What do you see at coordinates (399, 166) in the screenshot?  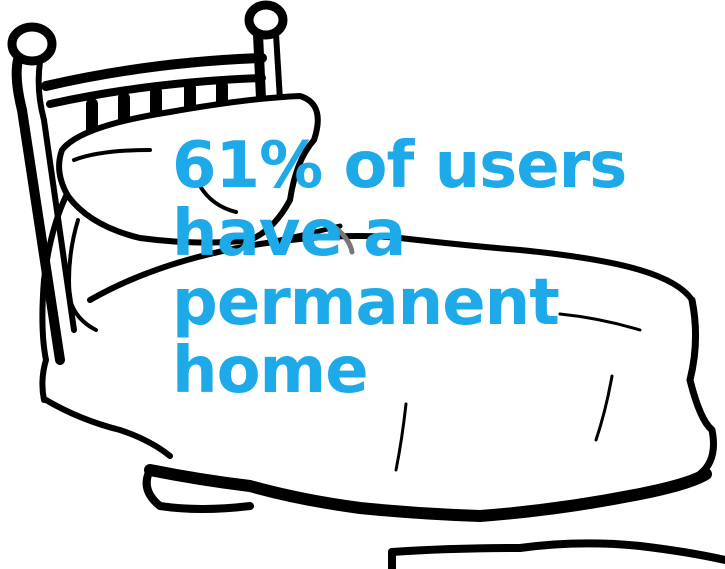 I see `stat-line: 61% of users` at bounding box center [399, 166].